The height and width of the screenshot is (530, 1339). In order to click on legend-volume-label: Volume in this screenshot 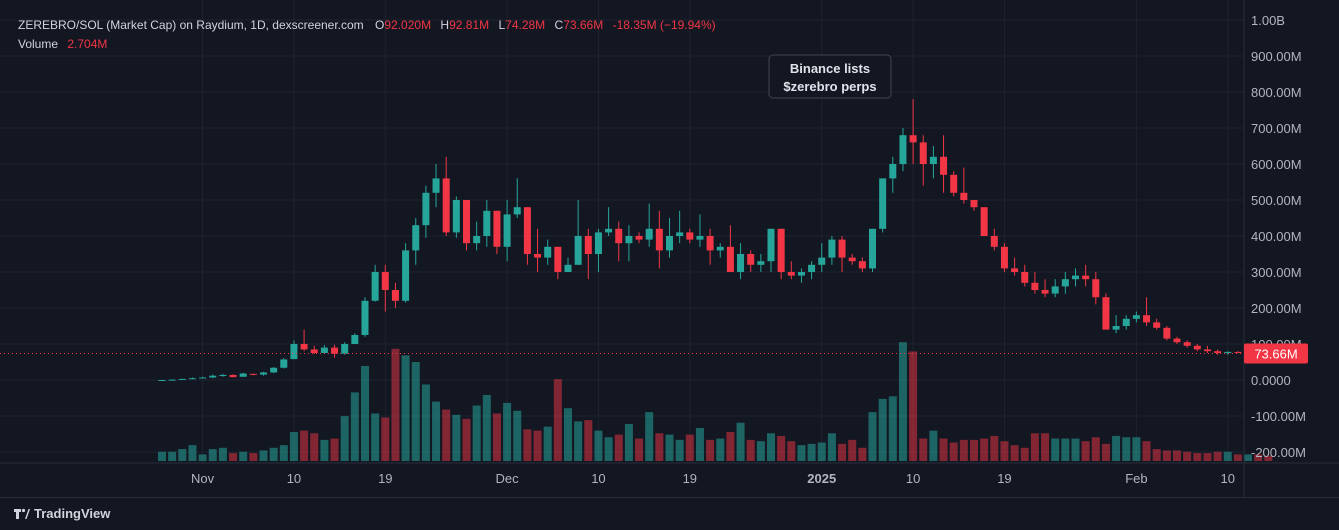, I will do `click(38, 44)`.